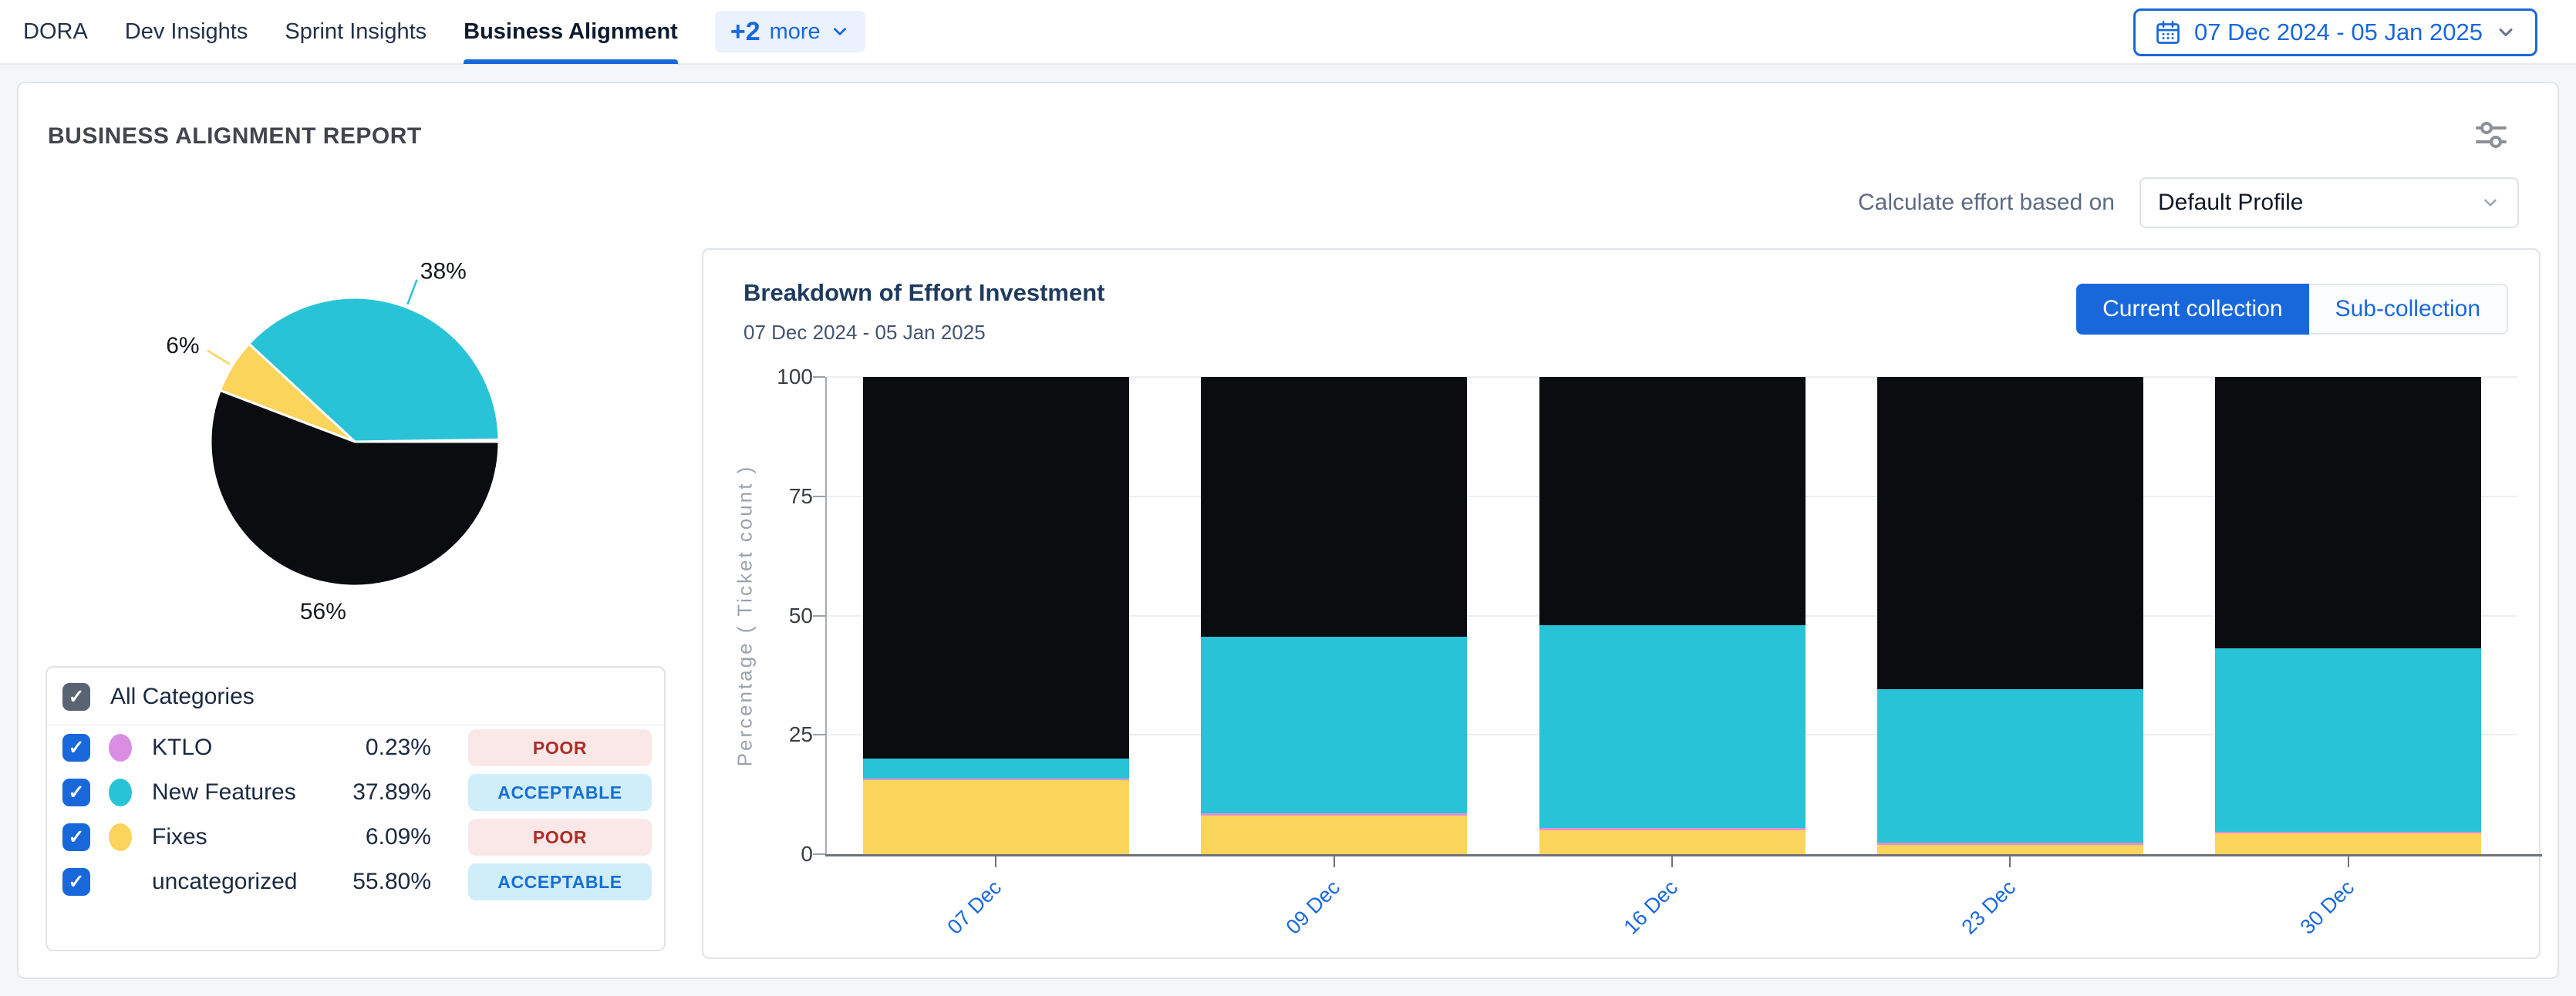  Describe the element at coordinates (355, 488) in the screenshot. I see `pie-slice-uncategorized` at that location.